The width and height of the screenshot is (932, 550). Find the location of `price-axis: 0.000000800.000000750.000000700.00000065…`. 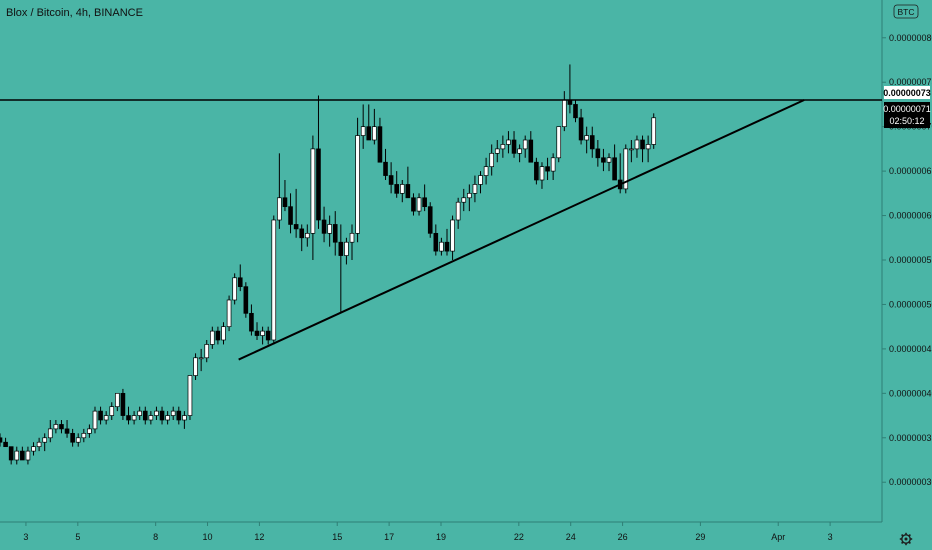

price-axis: 0.000000800.000000750.000000700.00000065… is located at coordinates (907, 260).